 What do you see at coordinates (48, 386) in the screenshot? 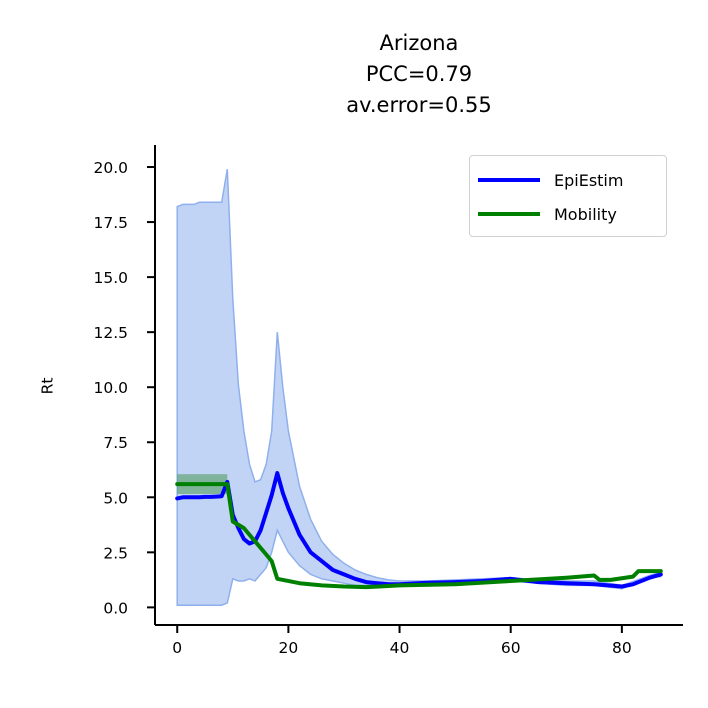
I see `y-axis-label: Rt` at bounding box center [48, 386].